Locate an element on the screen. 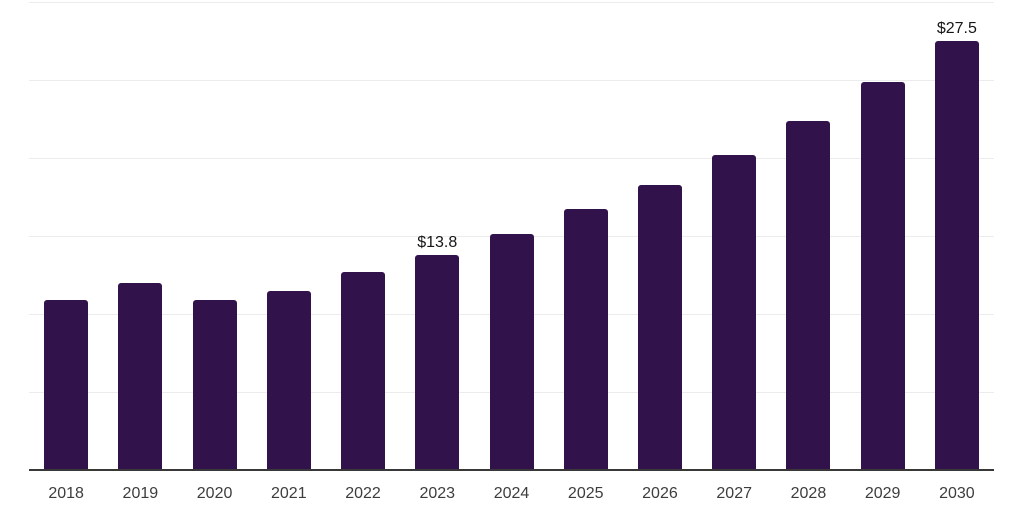 This screenshot has width=1024, height=512. bar-2029 is located at coordinates (882, 275).